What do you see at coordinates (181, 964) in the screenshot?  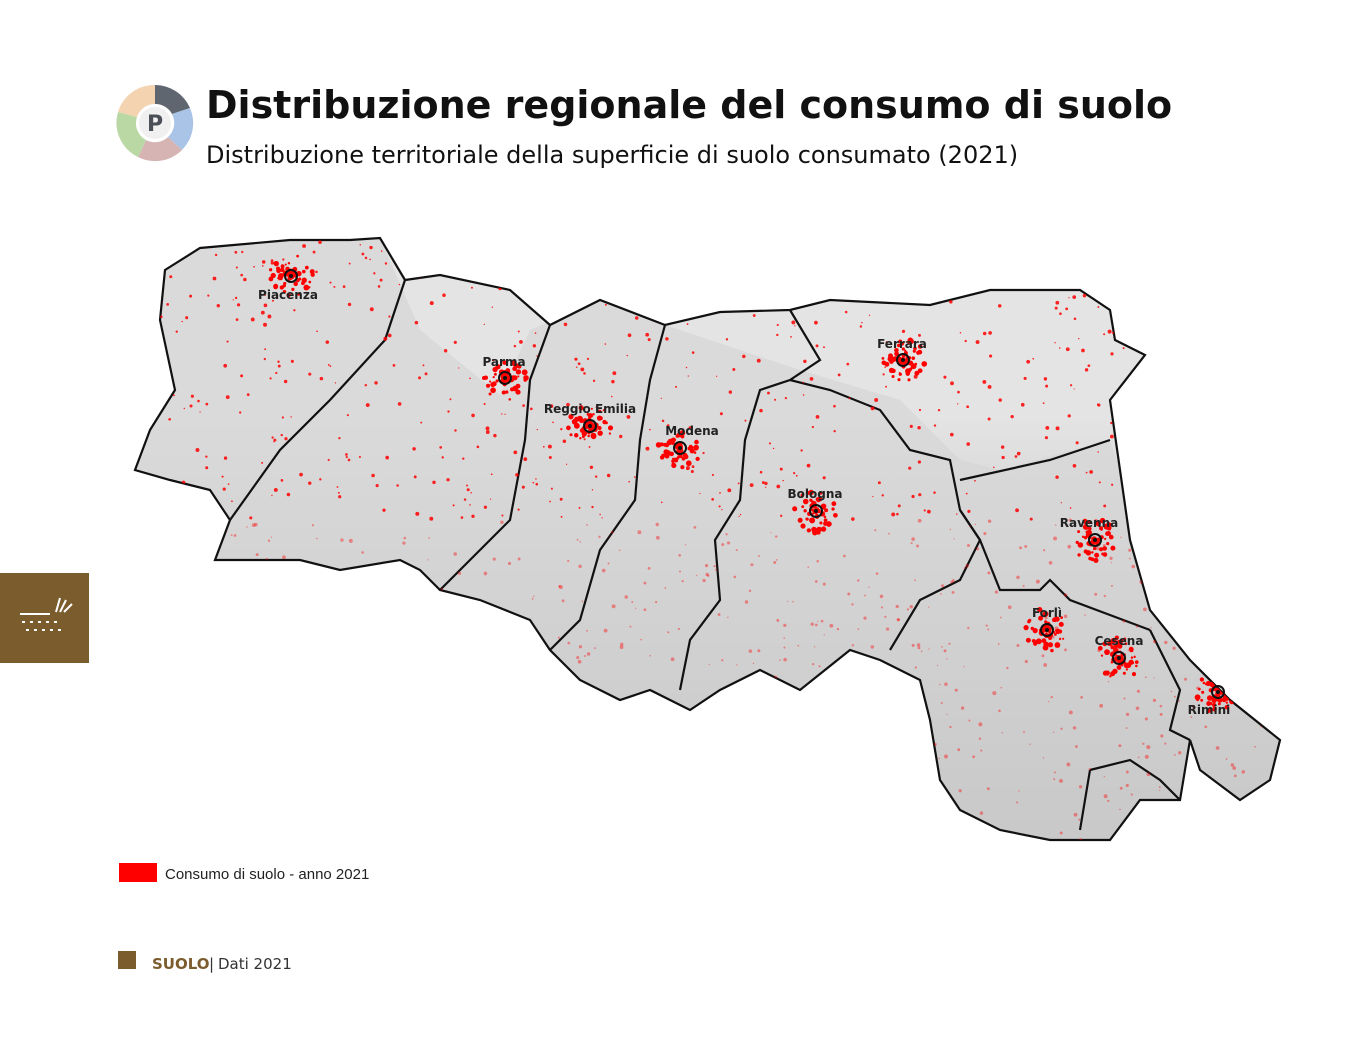 I see `footer-section: SUOLO` at bounding box center [181, 964].